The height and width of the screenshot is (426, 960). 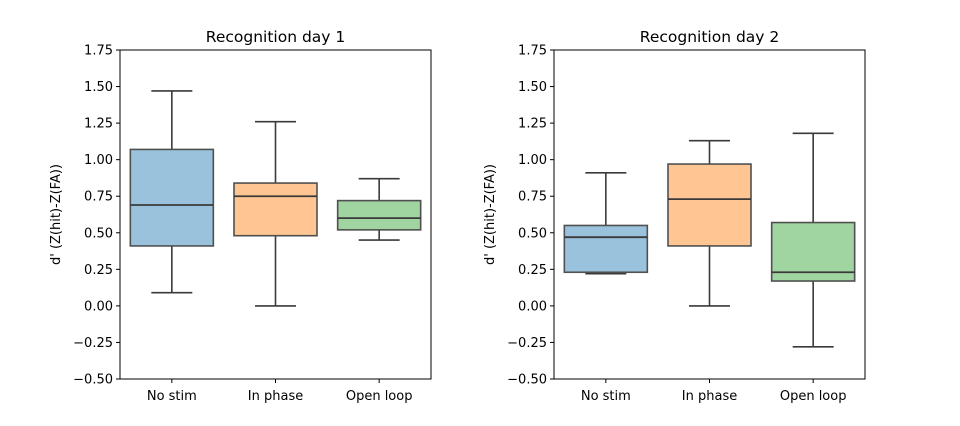 I want to click on chart-title: Recognition day 1, so click(x=276, y=37).